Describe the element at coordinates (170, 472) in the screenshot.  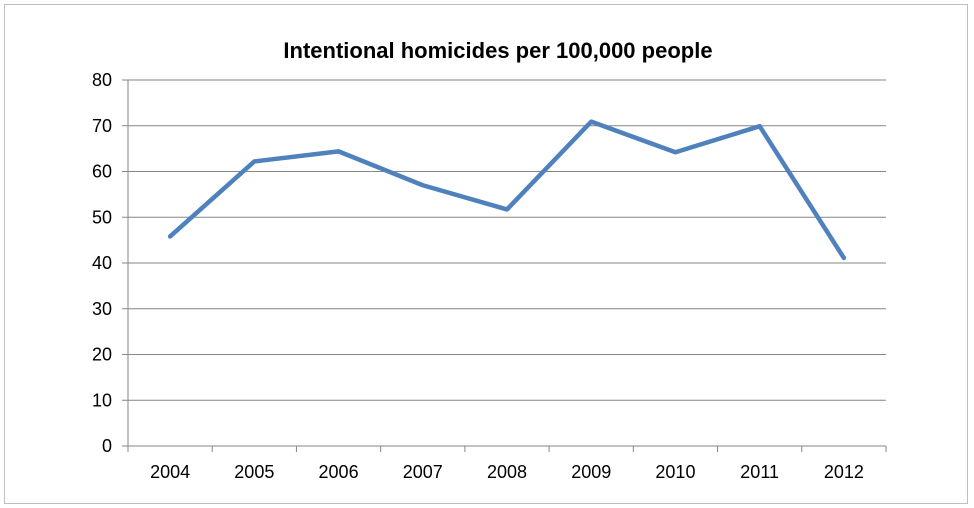
I see `x-tick-label: 2004` at that location.